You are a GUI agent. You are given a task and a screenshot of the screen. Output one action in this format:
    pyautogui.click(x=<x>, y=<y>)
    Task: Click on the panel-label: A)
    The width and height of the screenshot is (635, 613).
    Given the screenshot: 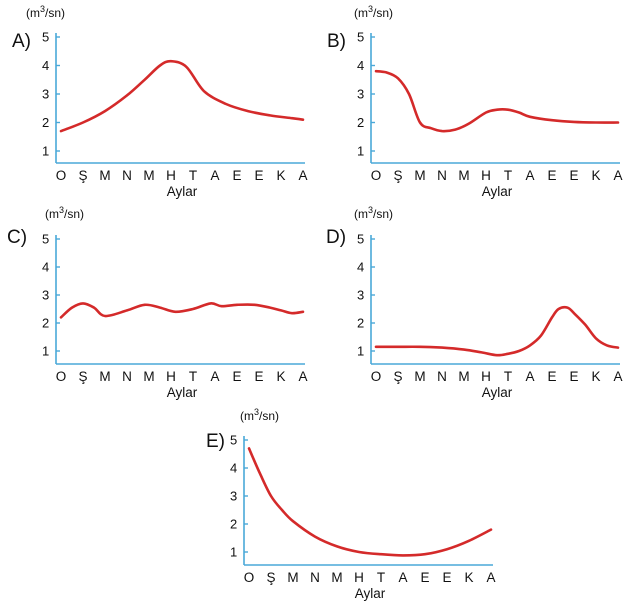 What is the action you would take?
    pyautogui.click(x=21, y=41)
    